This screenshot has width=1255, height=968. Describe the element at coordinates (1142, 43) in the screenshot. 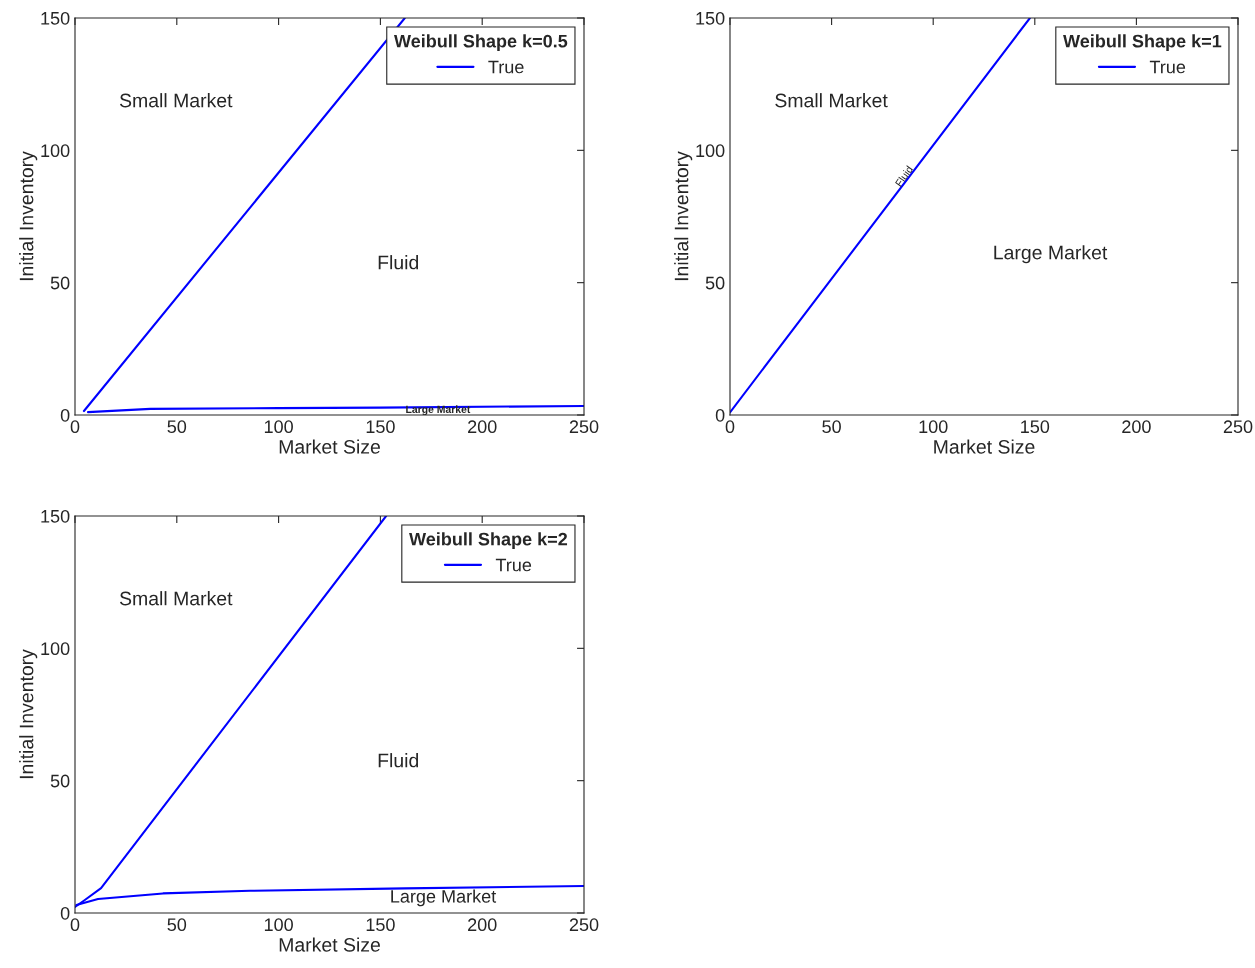

I see `legend-title: Weibull Shape k=1` at that location.